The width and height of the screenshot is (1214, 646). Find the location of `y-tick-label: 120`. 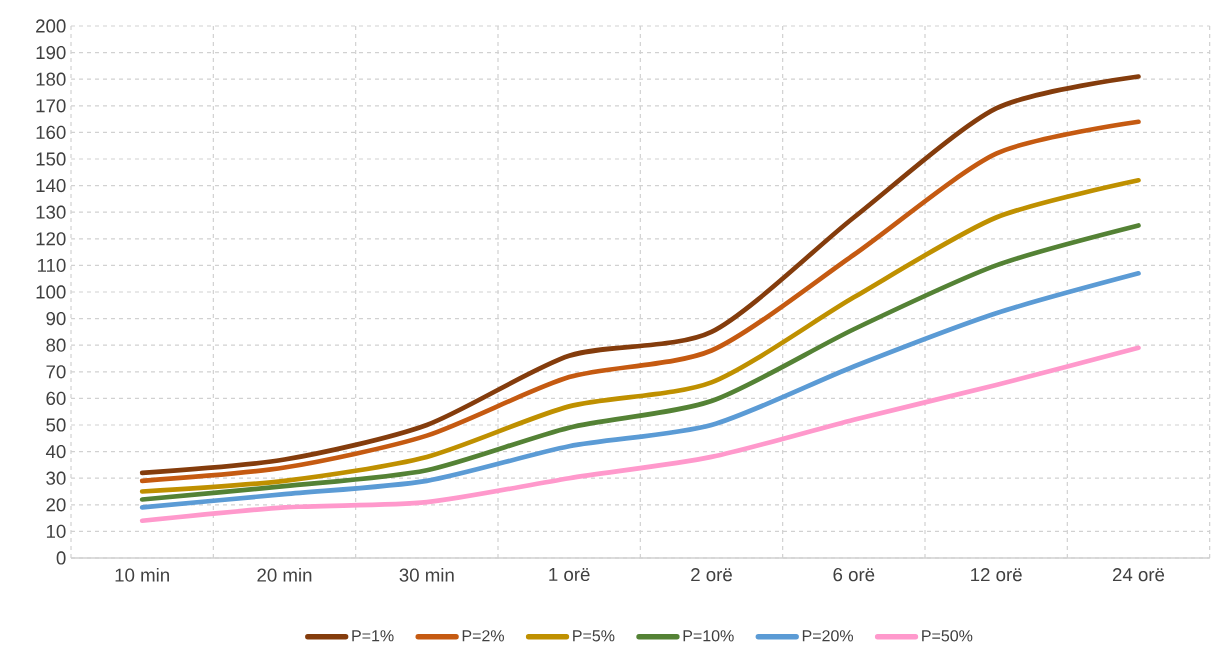

y-tick-label: 120 is located at coordinates (51, 239).